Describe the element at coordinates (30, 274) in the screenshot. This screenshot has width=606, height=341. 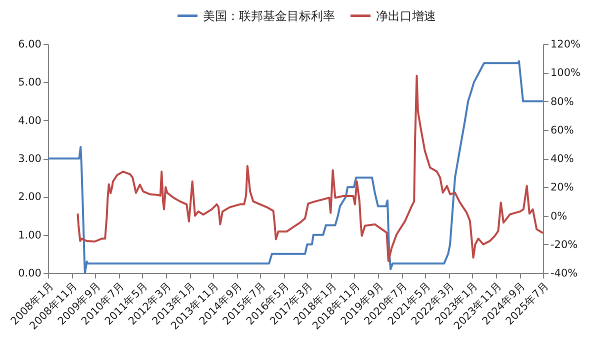
I see `y-tick-label: 0.00` at that location.